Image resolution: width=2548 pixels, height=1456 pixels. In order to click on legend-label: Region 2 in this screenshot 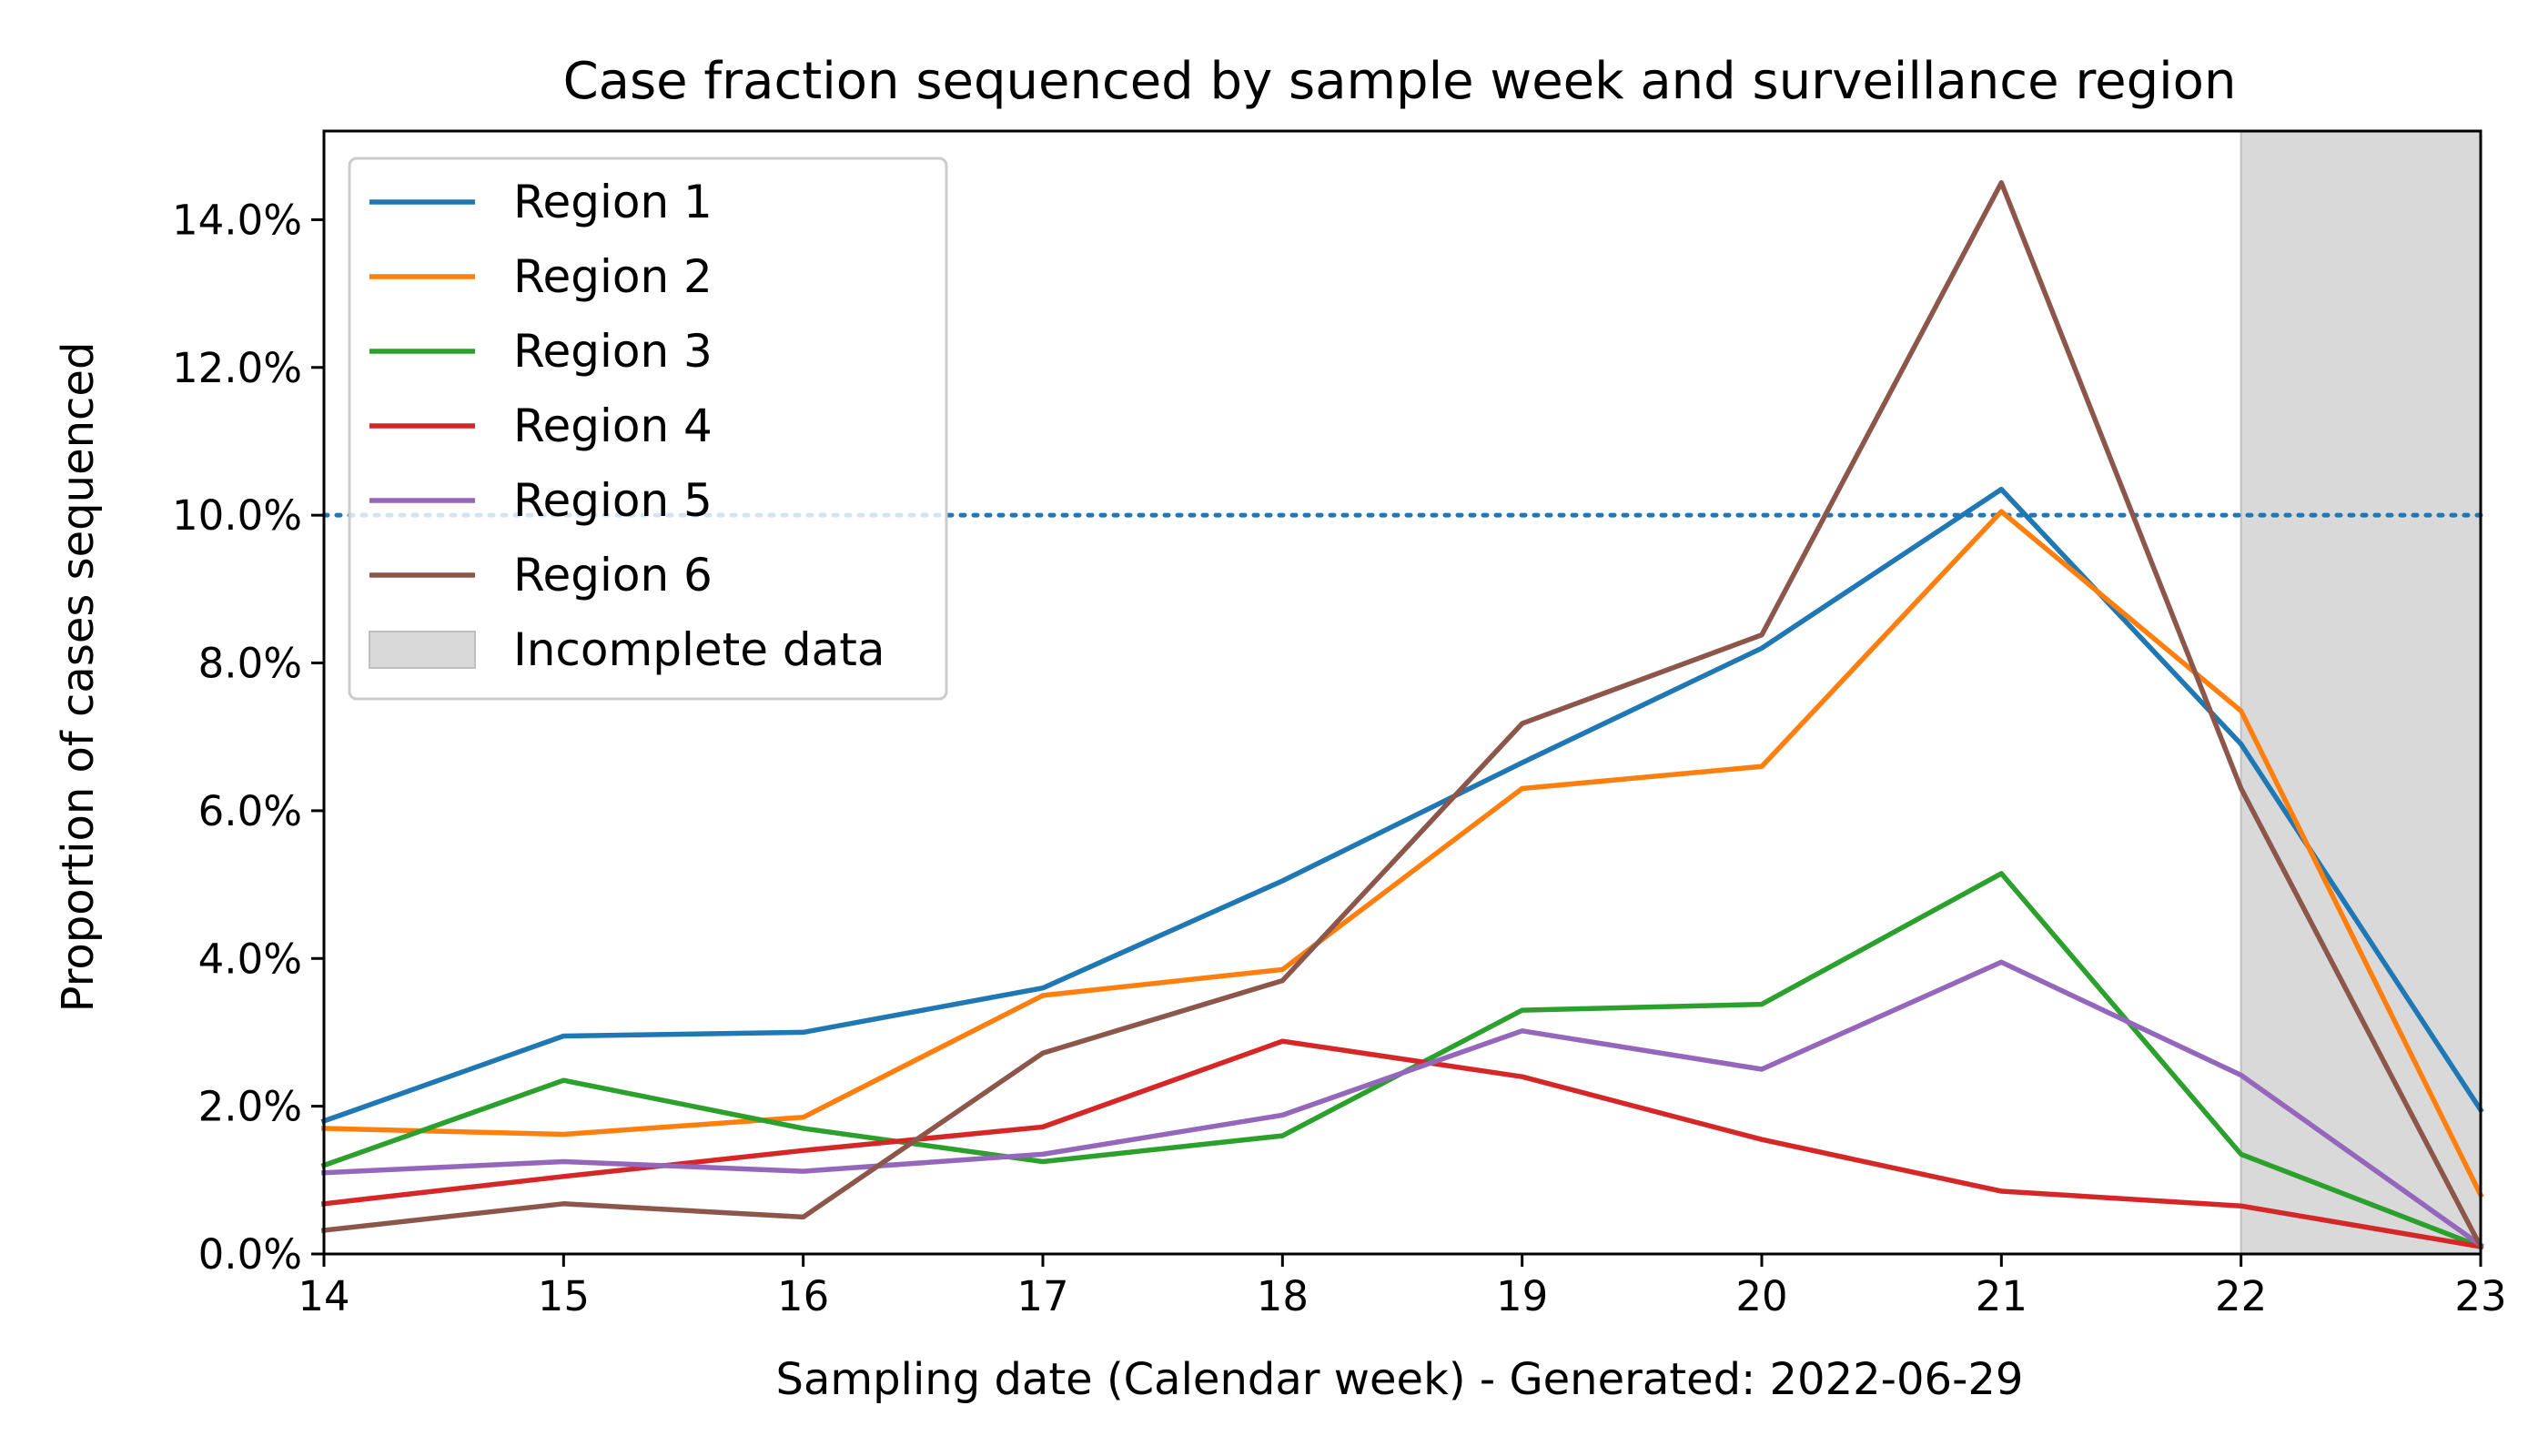, I will do `click(613, 277)`.